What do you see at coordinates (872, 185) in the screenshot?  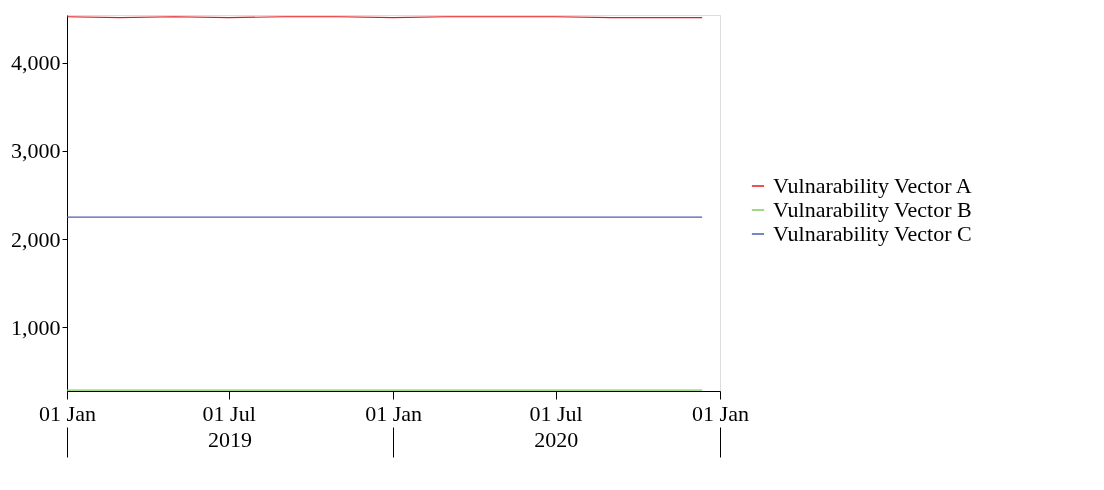 I see `legend-label: Vulnarability Vector A` at bounding box center [872, 185].